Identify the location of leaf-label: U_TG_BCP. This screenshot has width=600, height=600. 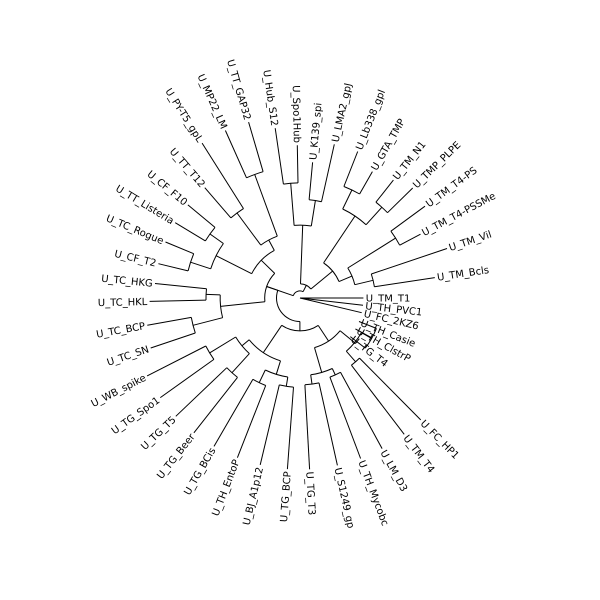
(286, 497).